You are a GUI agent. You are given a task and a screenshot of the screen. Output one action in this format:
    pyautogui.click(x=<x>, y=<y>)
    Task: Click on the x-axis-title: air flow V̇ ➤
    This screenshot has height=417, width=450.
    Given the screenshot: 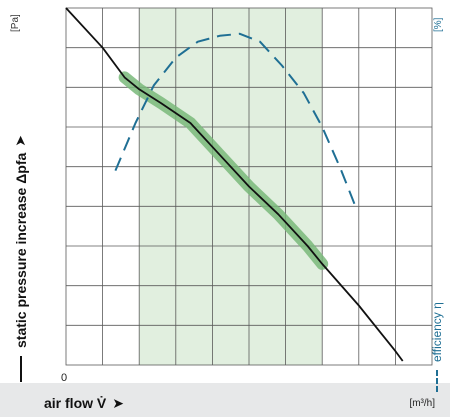 What is the action you would take?
    pyautogui.click(x=84, y=403)
    